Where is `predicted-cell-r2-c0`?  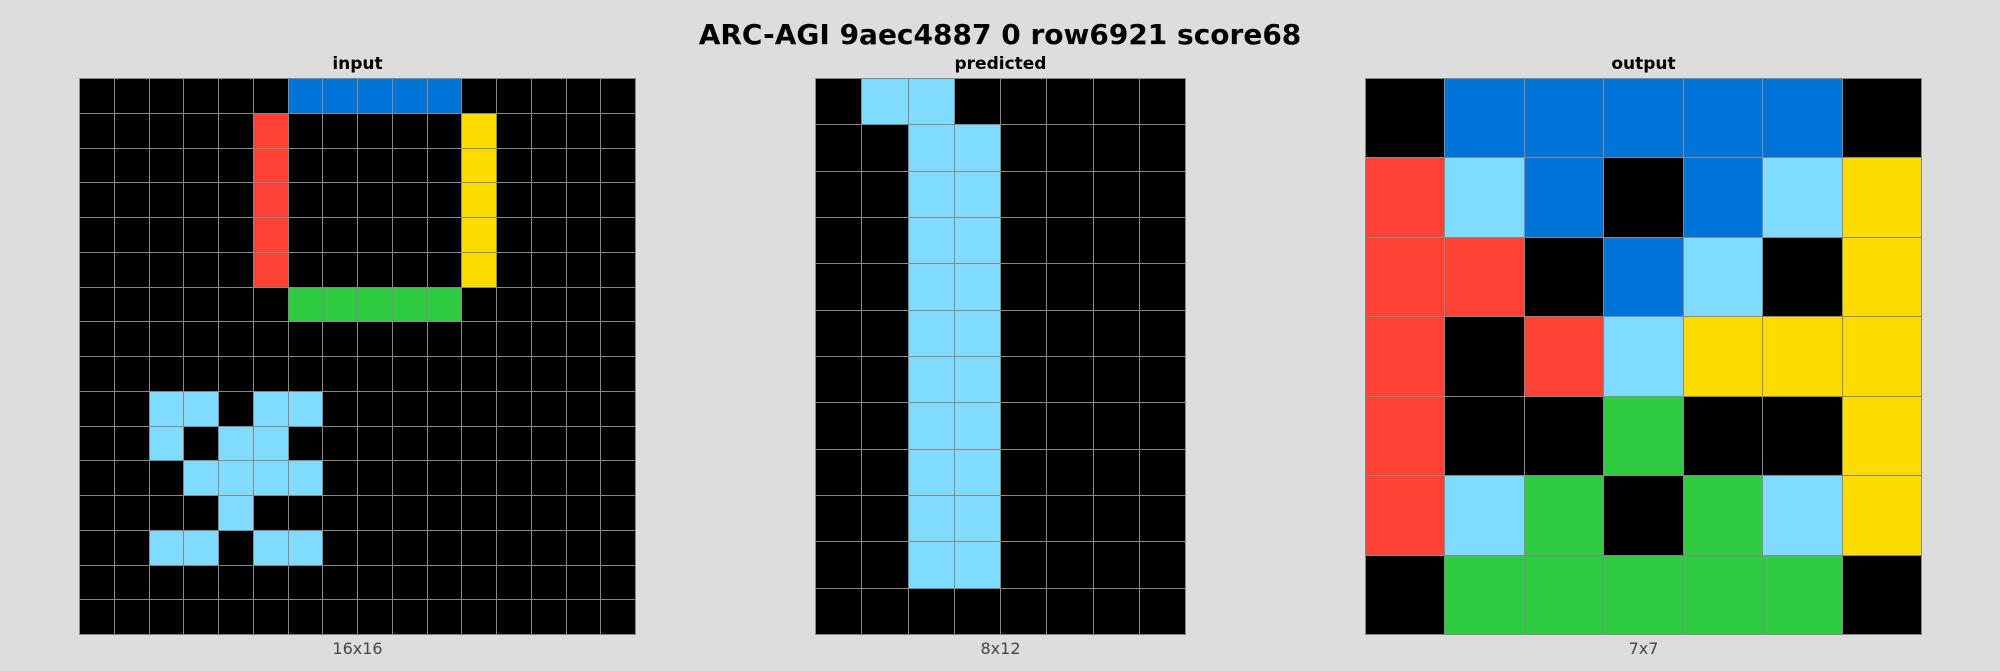
predicted-cell-r2-c0 is located at coordinates (839, 194).